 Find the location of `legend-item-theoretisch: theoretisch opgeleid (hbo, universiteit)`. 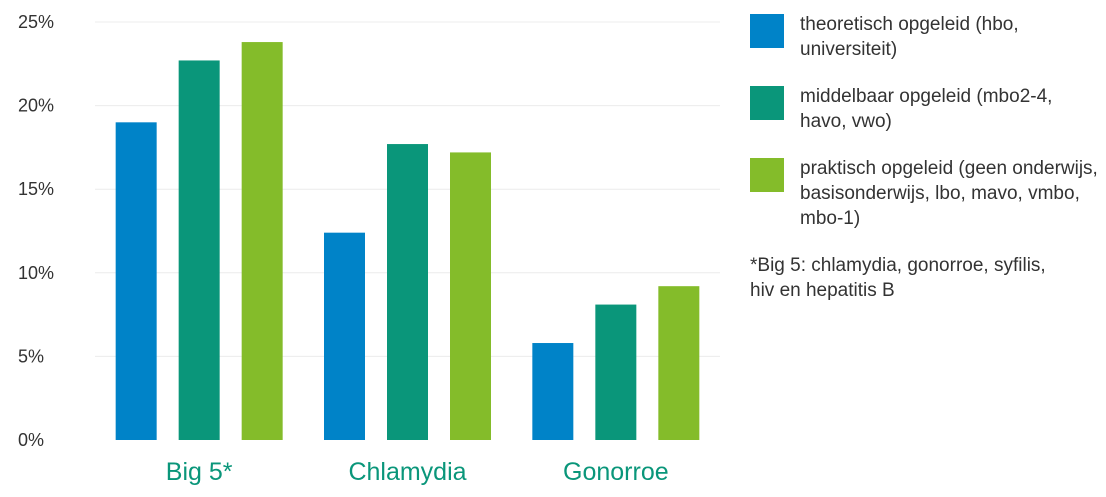

legend-item-theoretisch: theoretisch opgeleid (hbo, universiteit) is located at coordinates (925, 37).